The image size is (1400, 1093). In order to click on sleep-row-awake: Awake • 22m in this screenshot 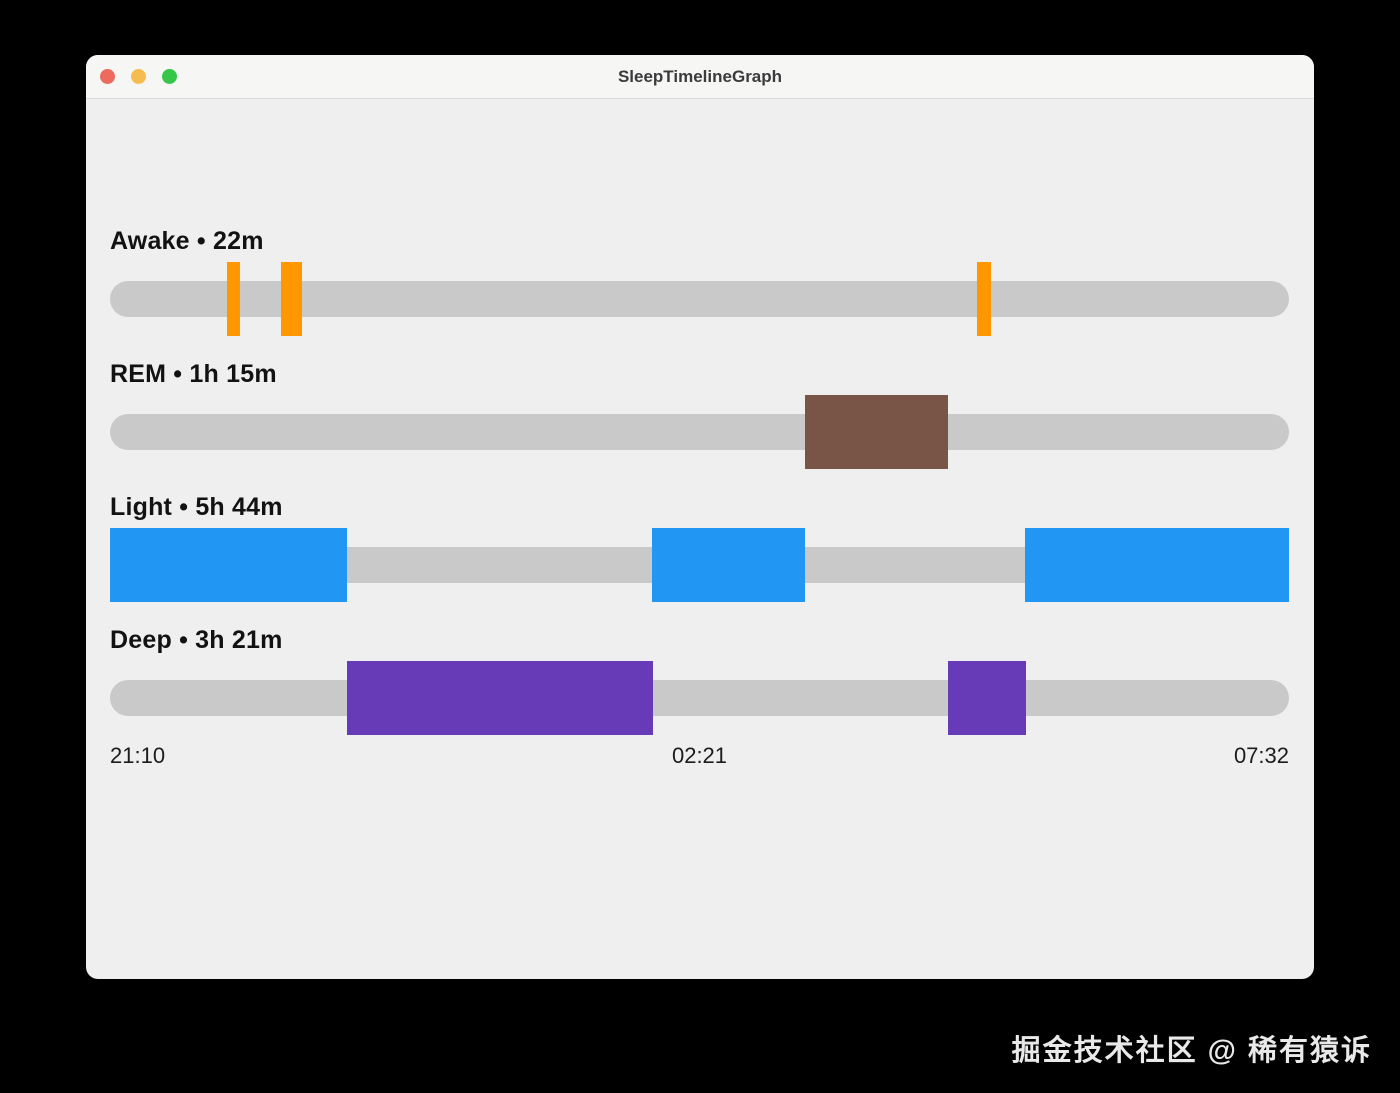, I will do `click(699, 280)`.